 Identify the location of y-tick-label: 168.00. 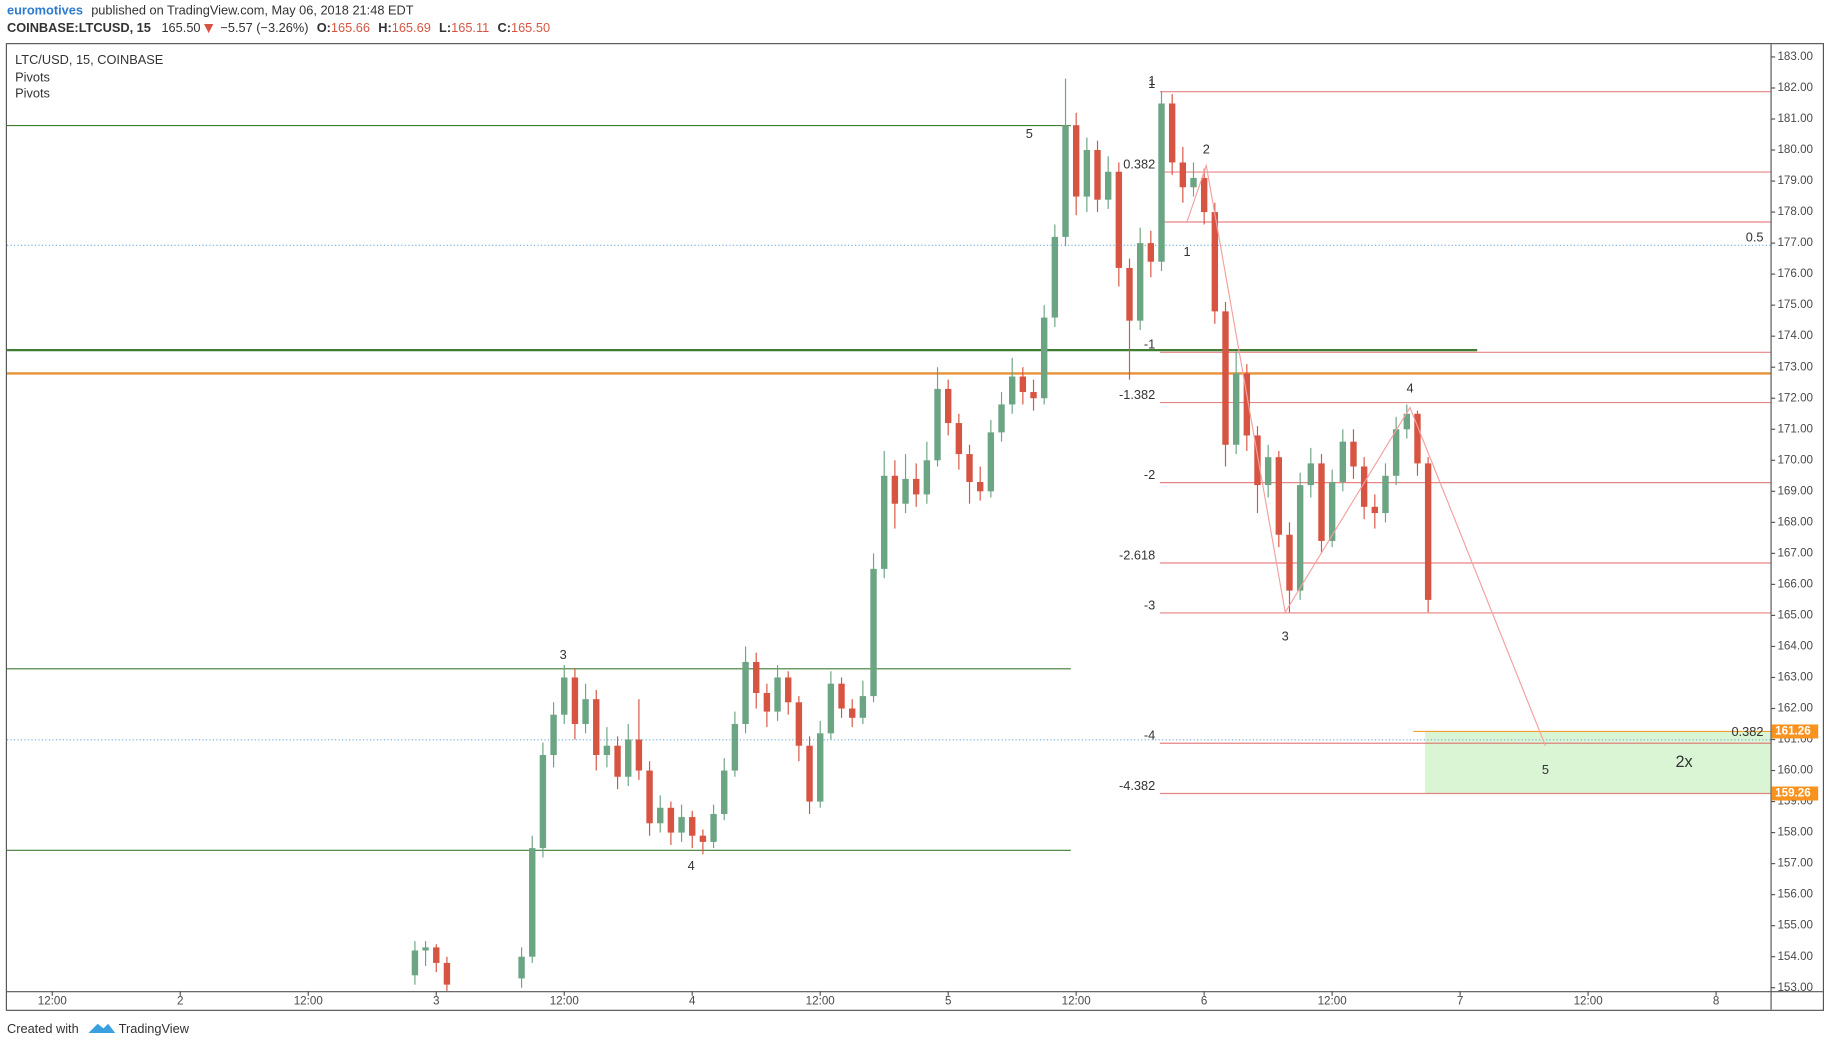
(1795, 521).